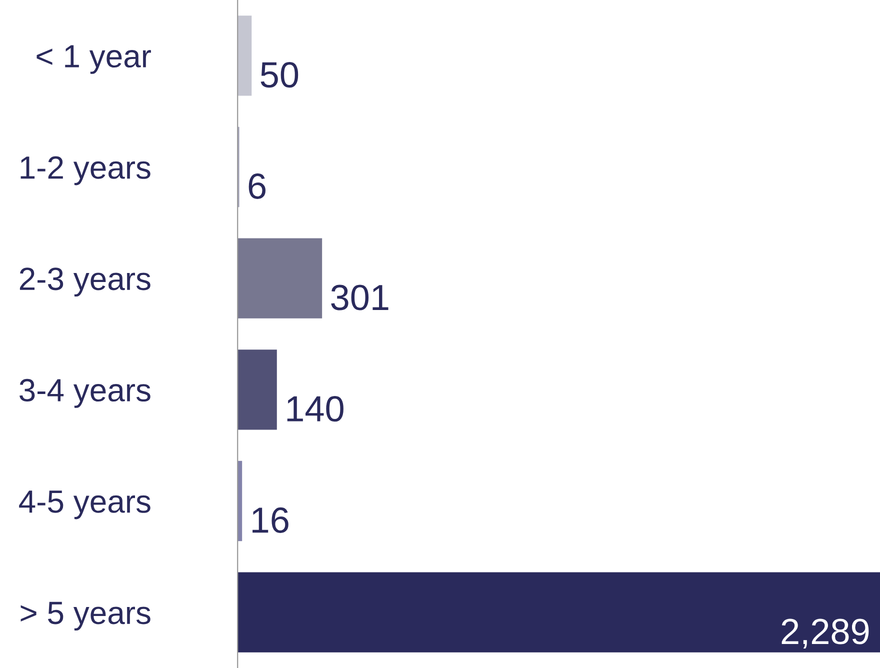  I want to click on data-label: 6, so click(257, 186).